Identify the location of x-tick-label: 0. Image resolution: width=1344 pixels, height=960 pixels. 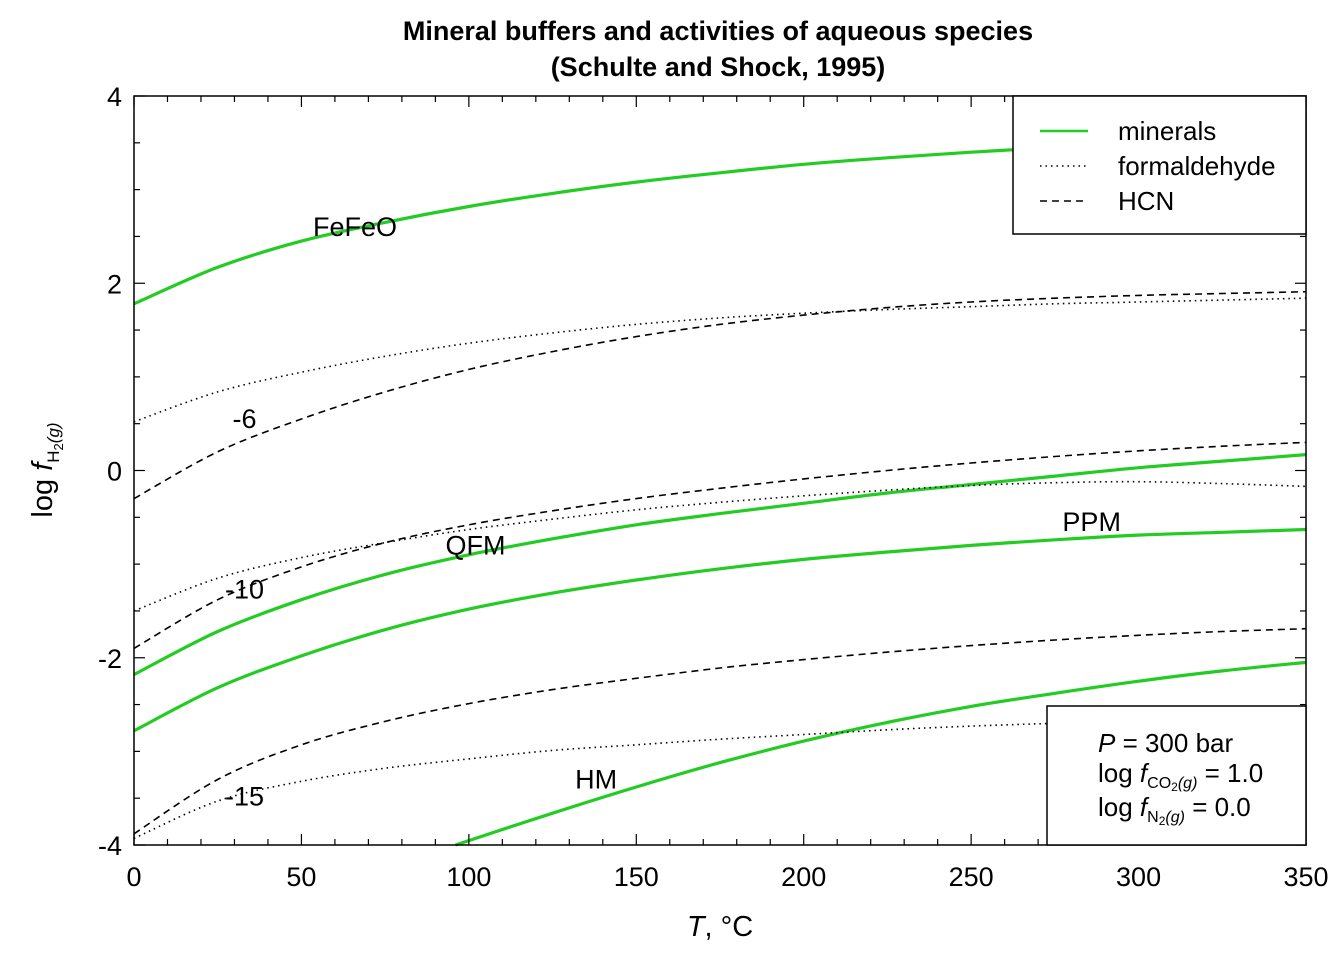
(133, 877).